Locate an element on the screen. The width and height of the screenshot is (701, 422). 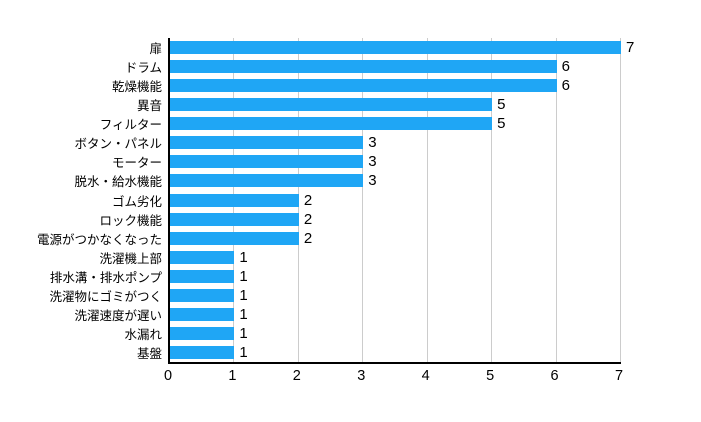
x-tick-label: 1 is located at coordinates (232, 376).